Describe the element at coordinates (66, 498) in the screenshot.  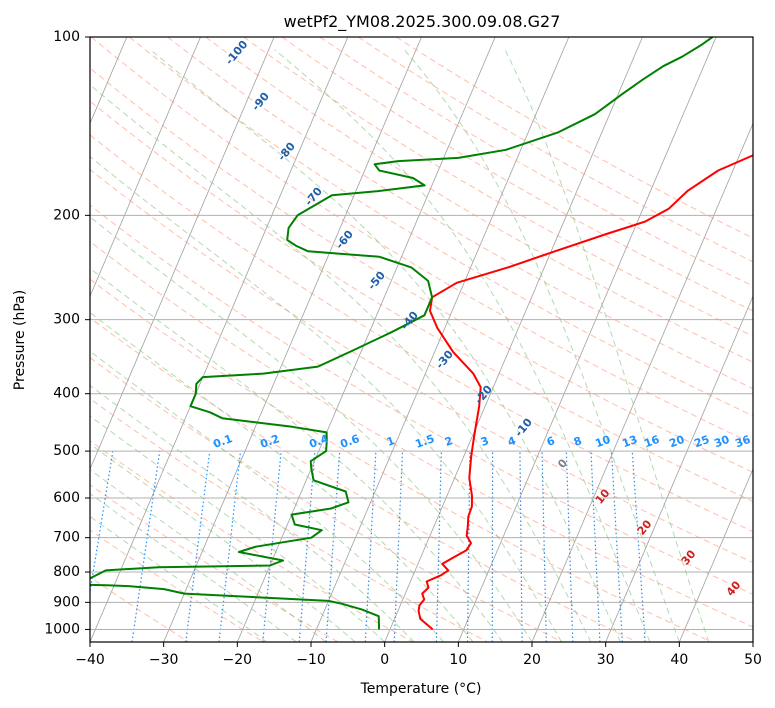
I see `y-tick-label: 600` at that location.